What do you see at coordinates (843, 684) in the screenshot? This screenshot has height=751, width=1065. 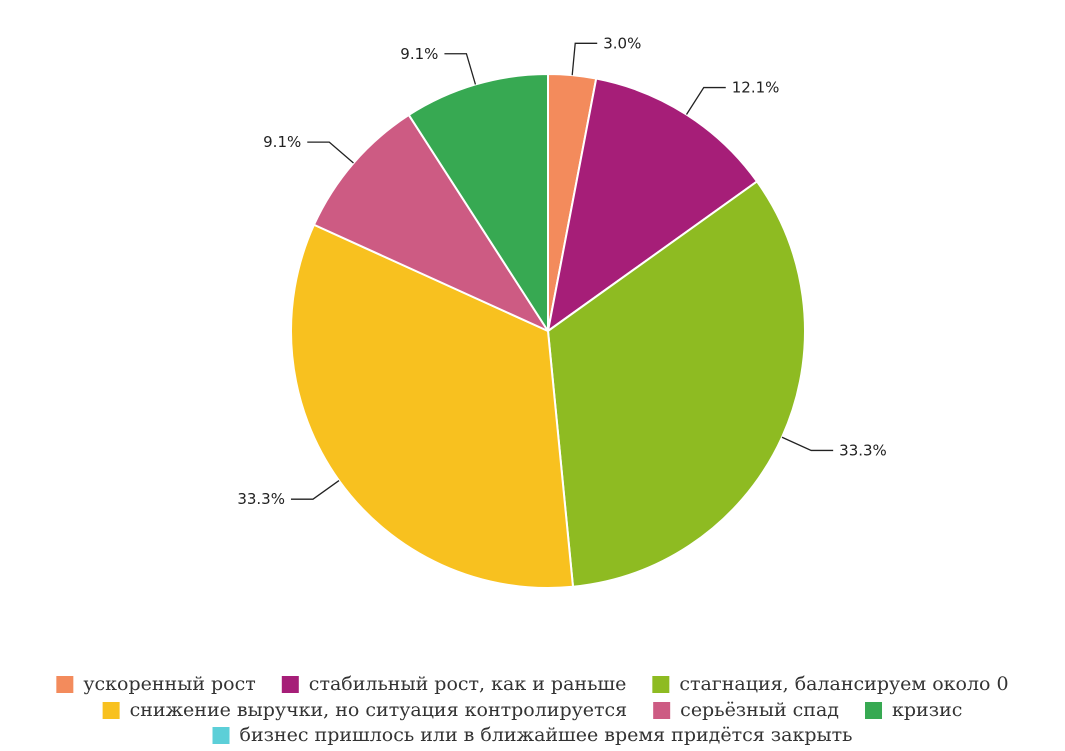 I see `legend-label-2: стагнация, балансируем около 0` at bounding box center [843, 684].